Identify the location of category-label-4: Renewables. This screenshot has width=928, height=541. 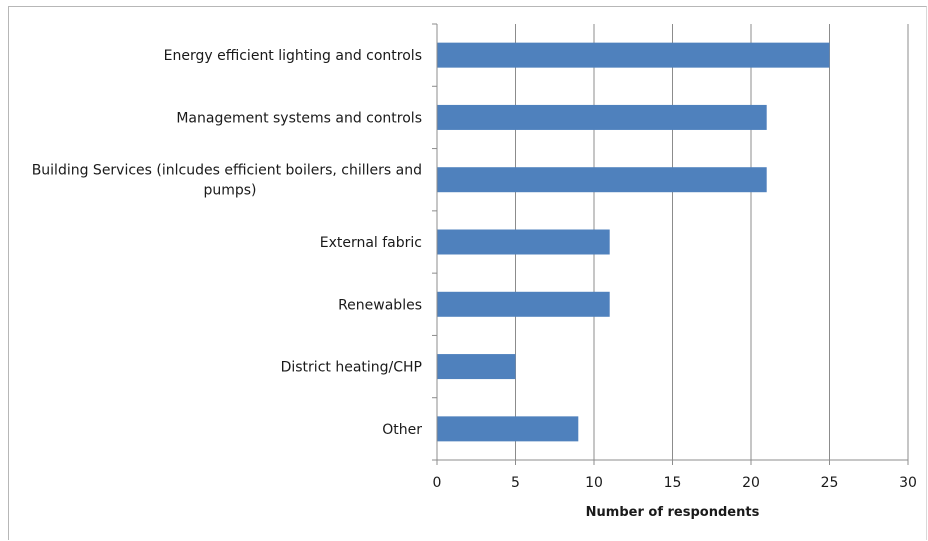
(380, 305).